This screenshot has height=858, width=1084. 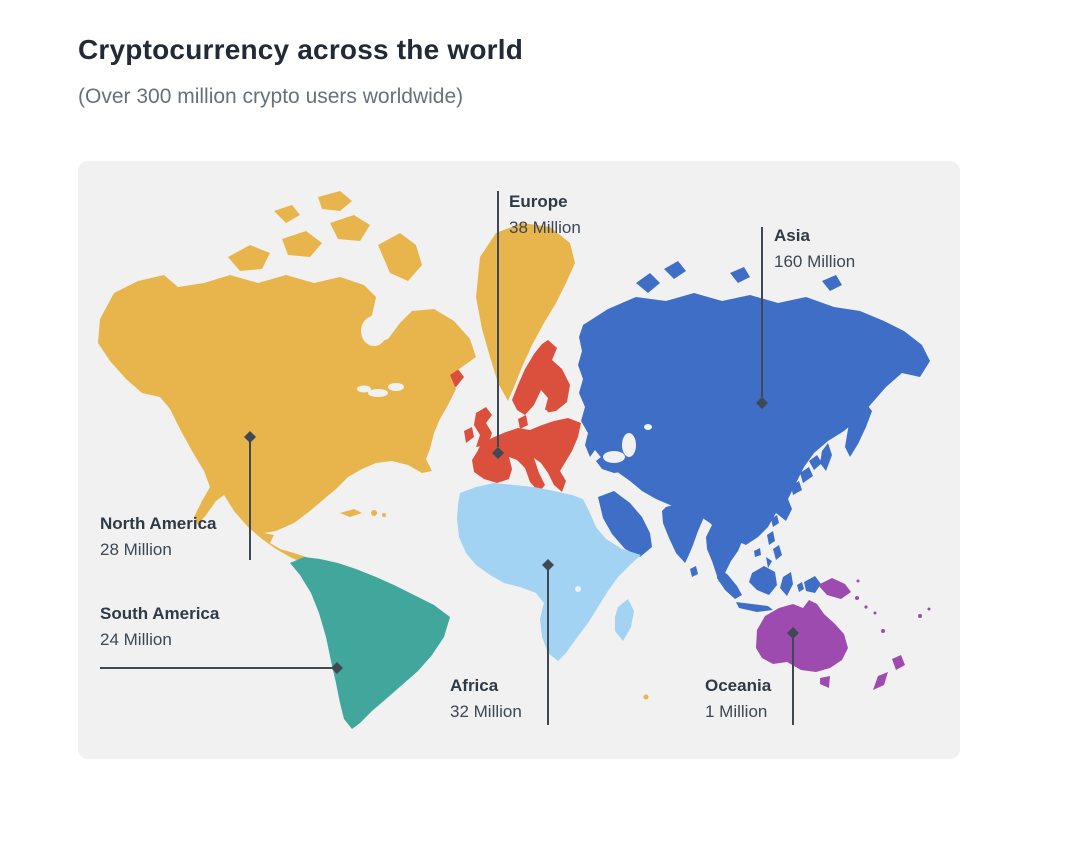 I want to click on label-europe-name: Europe, so click(x=538, y=201).